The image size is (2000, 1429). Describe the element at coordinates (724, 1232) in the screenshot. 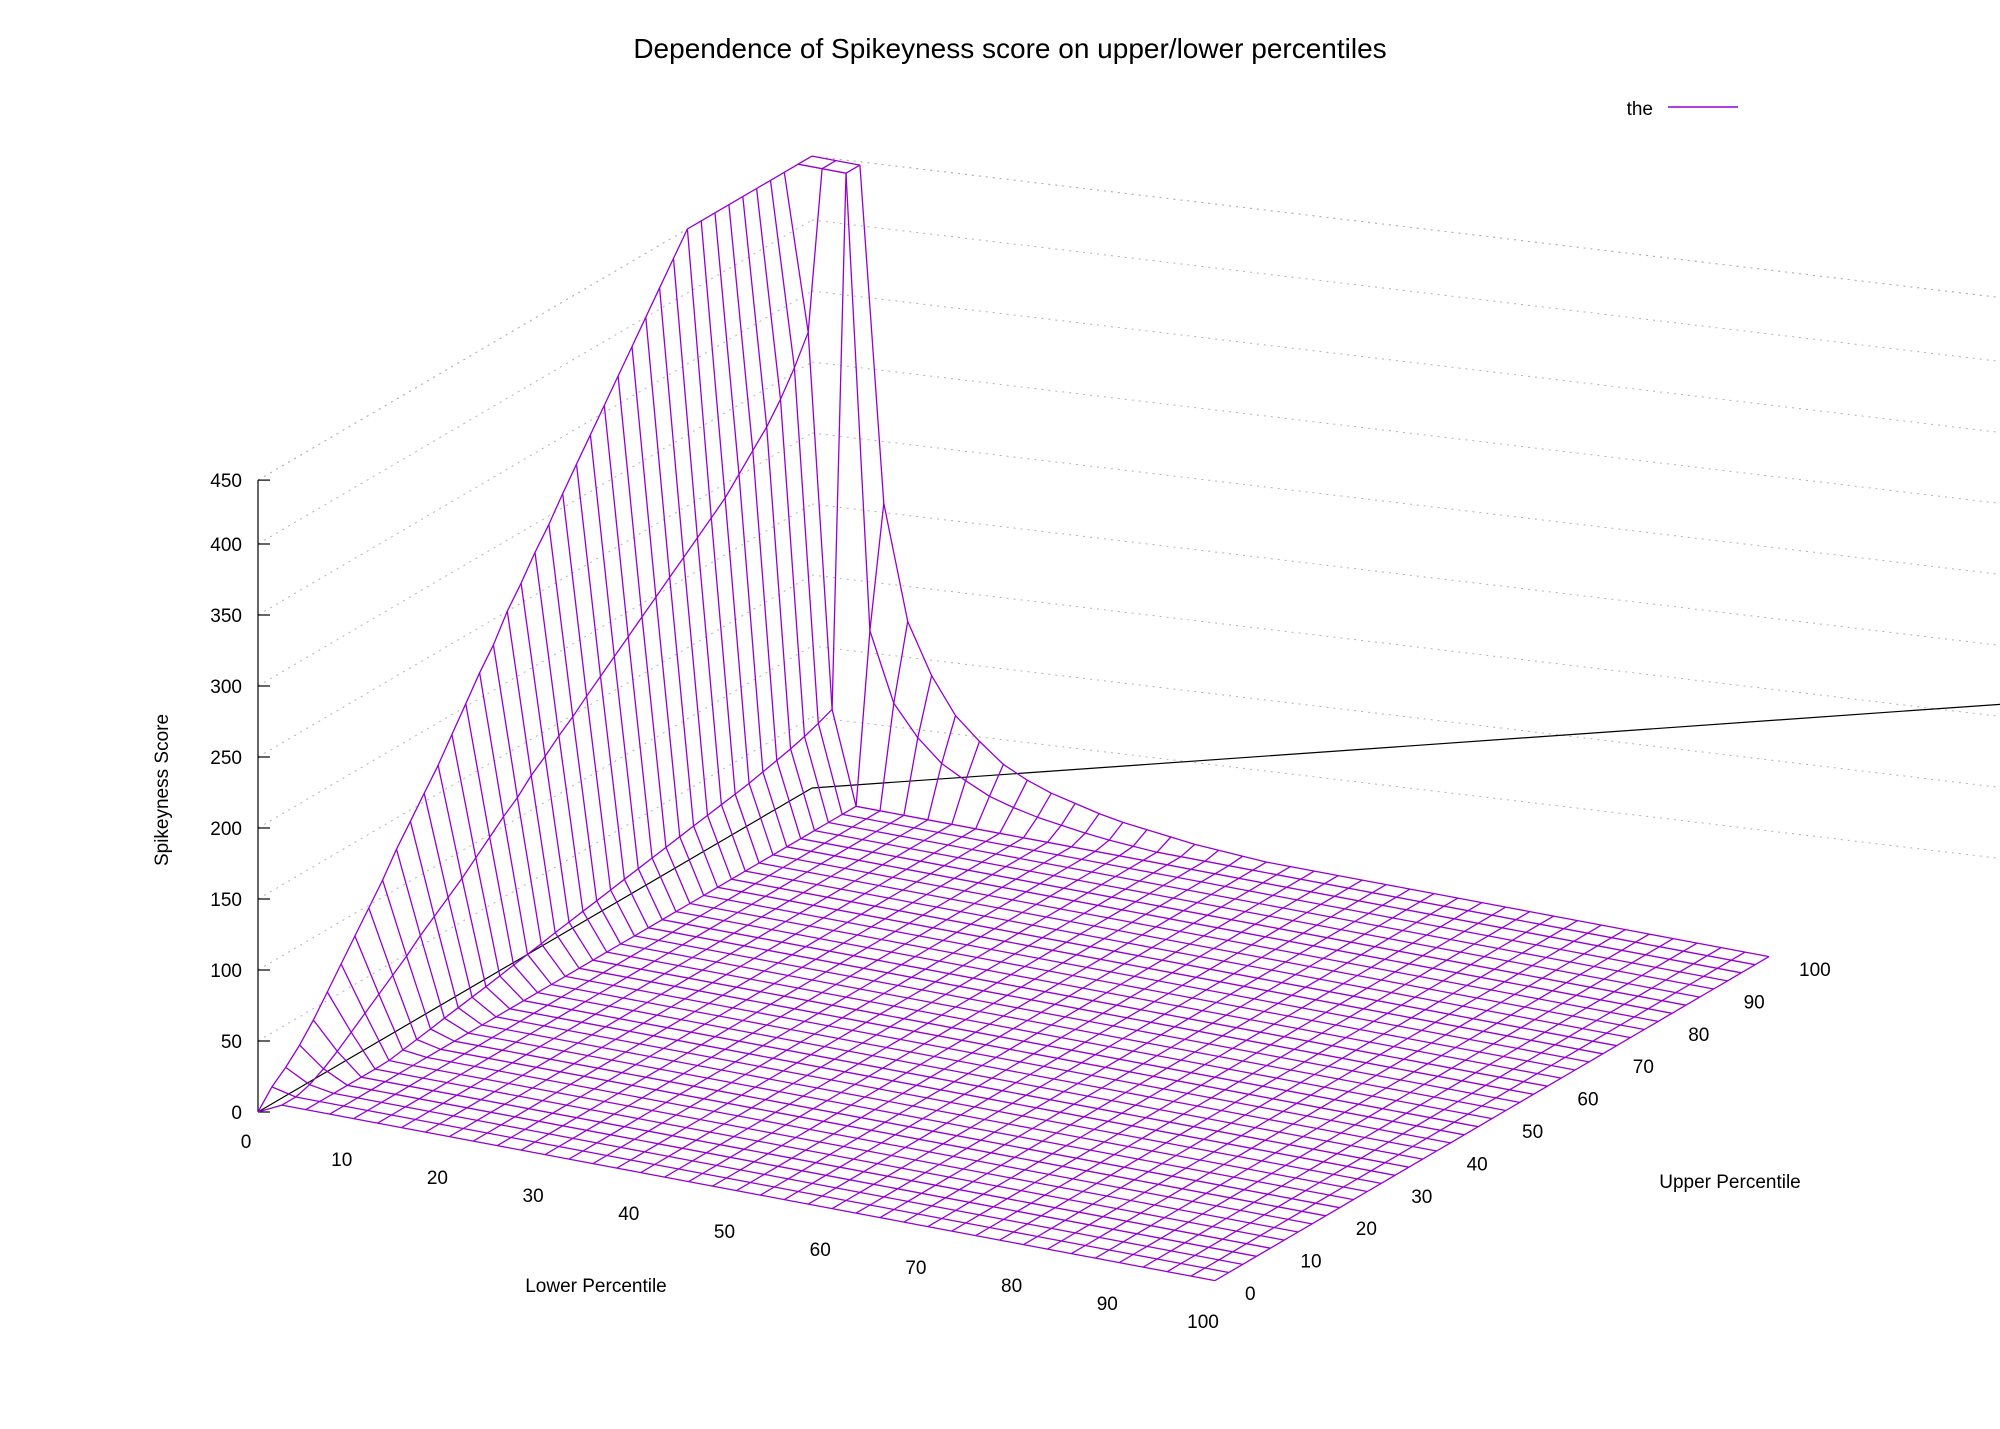

I see `x-tick-label-50: 50` at that location.